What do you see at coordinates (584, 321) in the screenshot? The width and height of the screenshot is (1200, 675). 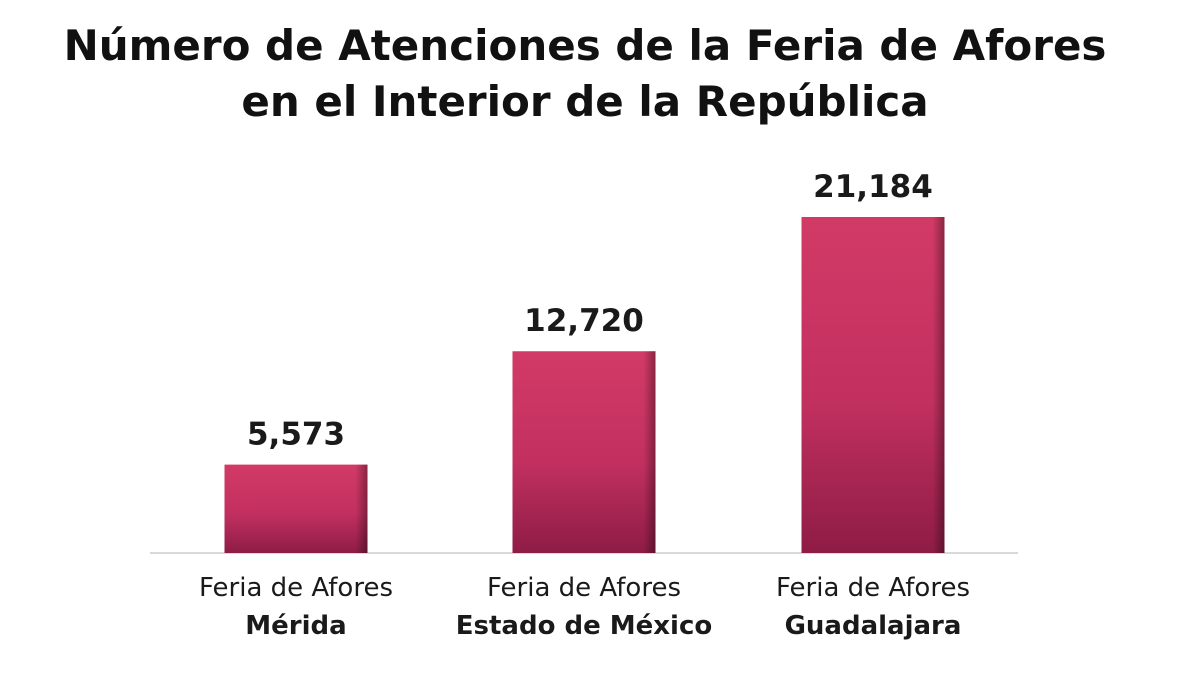 I see `value-label-1: 12,720` at bounding box center [584, 321].